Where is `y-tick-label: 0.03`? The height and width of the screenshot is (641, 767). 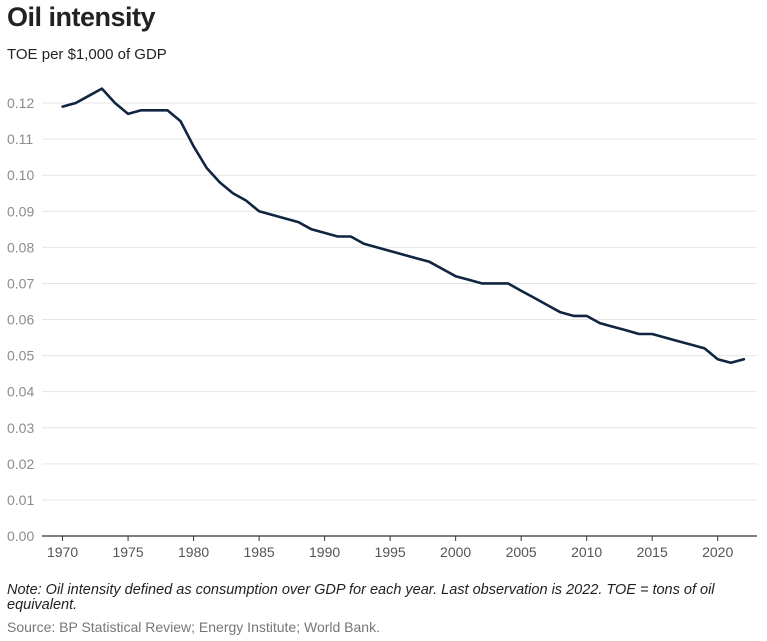
y-tick-label: 0.03 is located at coordinates (20, 428).